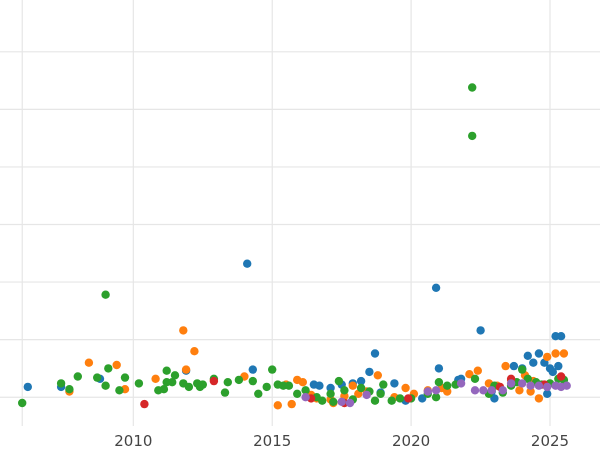 Image resolution: width=600 pixels, height=450 pixels. What do you see at coordinates (411, 441) in the screenshot?
I see `x-tick-label: 2020` at bounding box center [411, 441].